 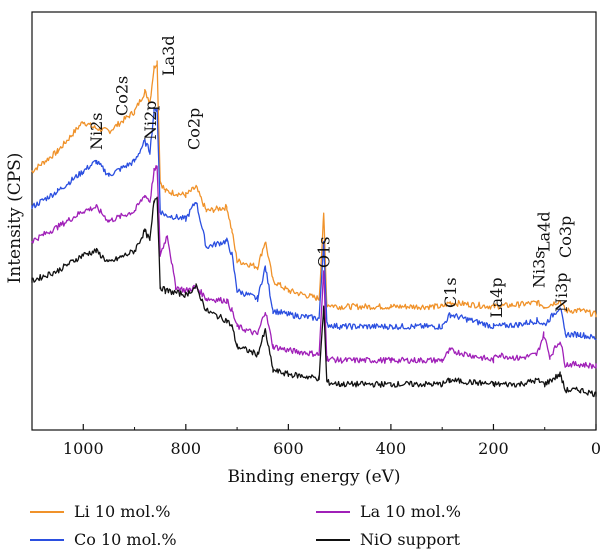 I want to click on annotation-co2p: Co2p, so click(x=194, y=129).